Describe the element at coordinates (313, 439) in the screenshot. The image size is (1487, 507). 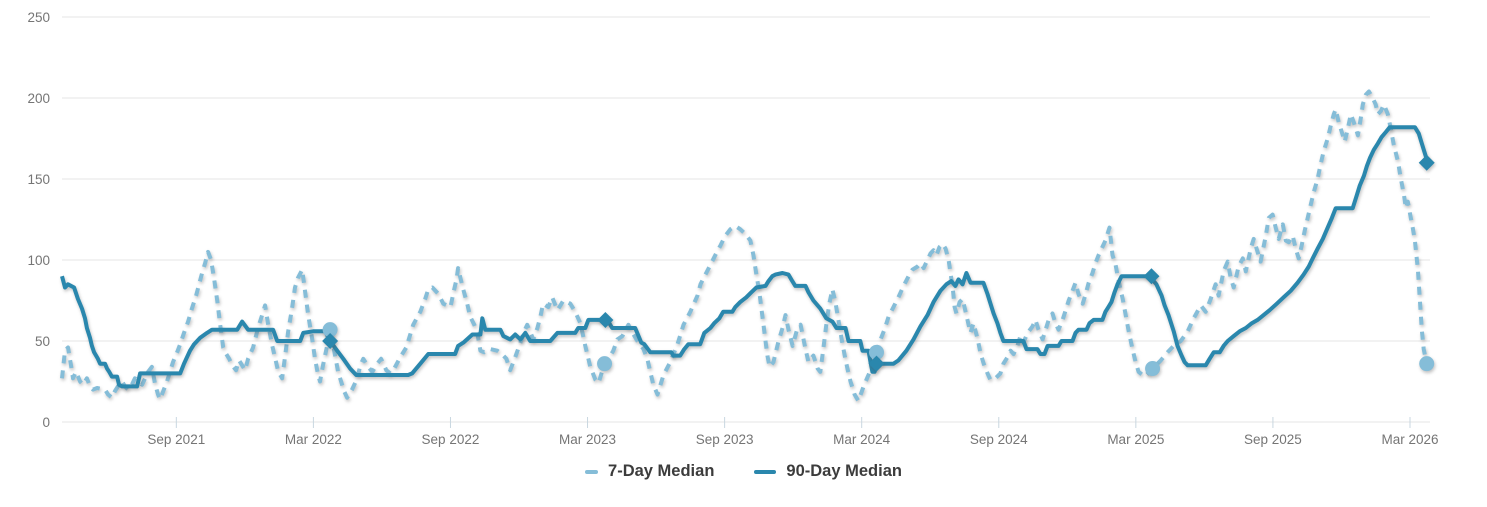
I see `x-axis-tick-label: Mar 2022` at that location.